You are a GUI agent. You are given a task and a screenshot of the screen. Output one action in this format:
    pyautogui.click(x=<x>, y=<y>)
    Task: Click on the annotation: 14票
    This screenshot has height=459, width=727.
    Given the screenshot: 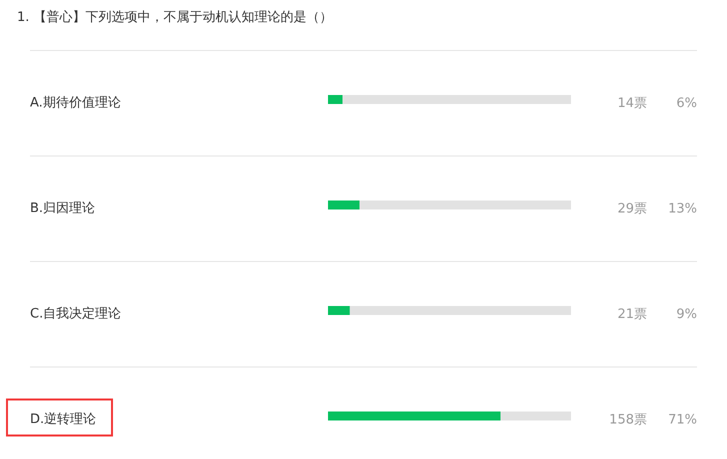 What is the action you would take?
    pyautogui.click(x=632, y=103)
    